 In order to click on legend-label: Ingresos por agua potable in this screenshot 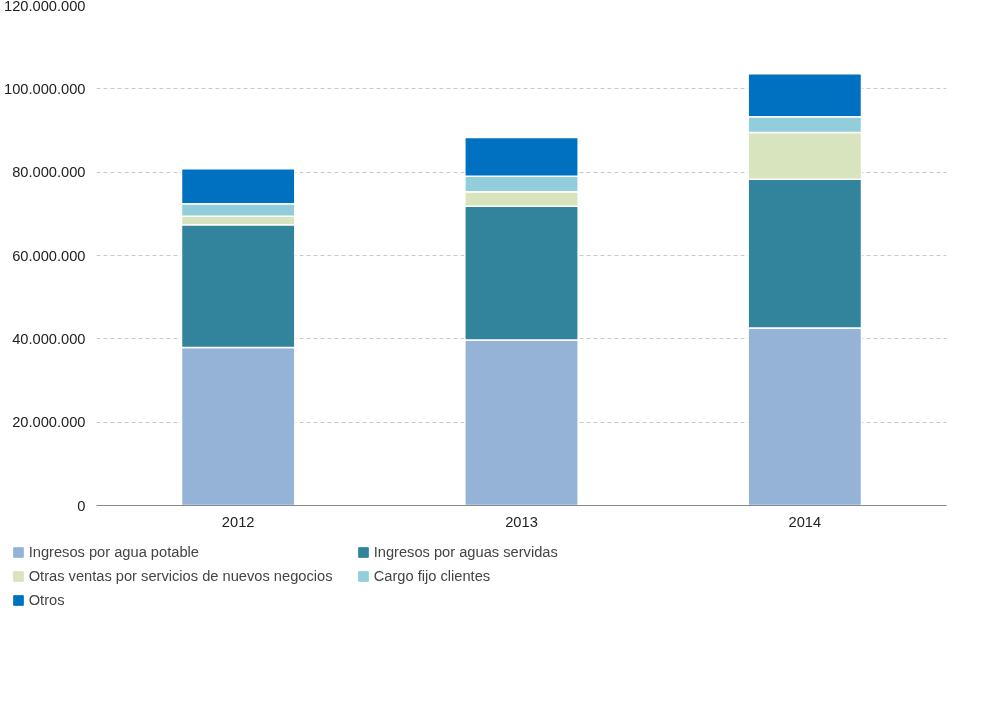, I will do `click(114, 552)`.